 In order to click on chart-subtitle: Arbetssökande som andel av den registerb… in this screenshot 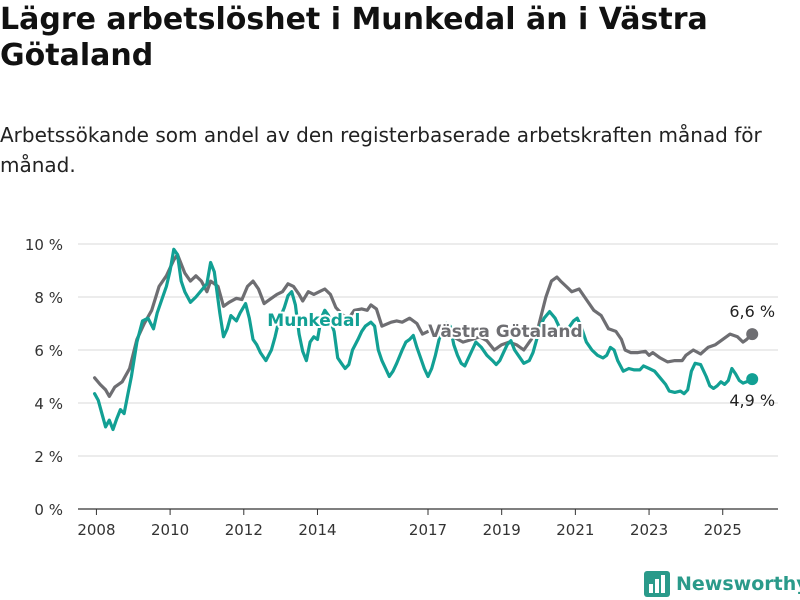, I will do `click(381, 150)`.